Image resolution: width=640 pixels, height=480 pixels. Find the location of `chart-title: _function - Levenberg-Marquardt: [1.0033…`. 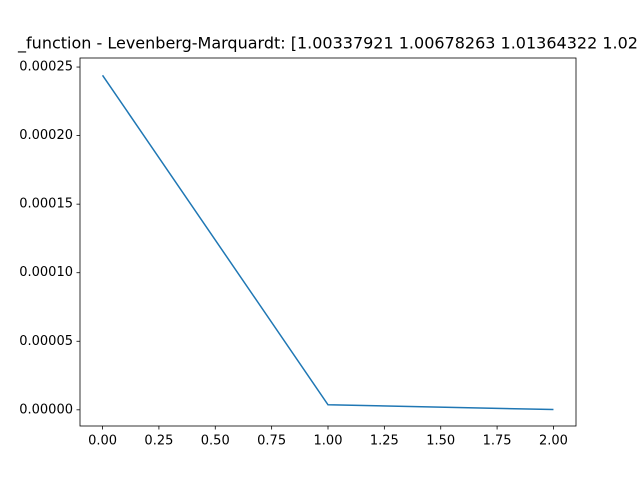

chart-title: _function - Levenberg-Marquardt: [1.0033… is located at coordinates (327, 44).